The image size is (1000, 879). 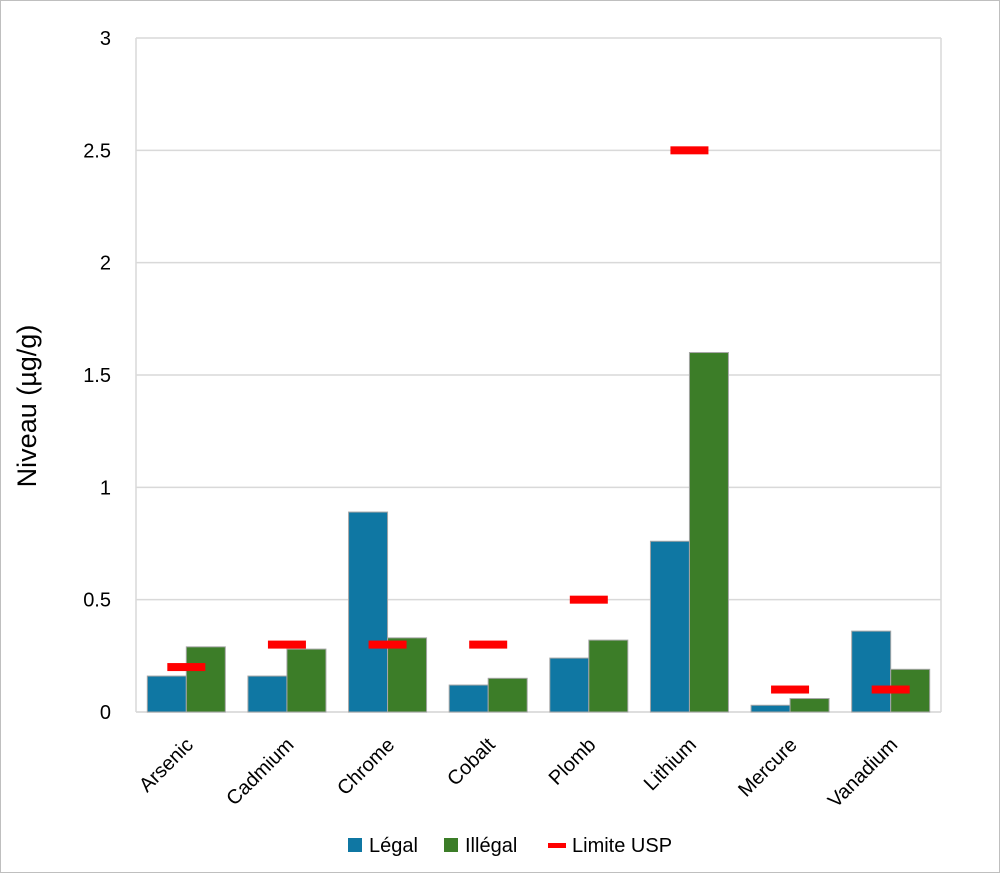 What do you see at coordinates (407, 675) in the screenshot?
I see `bar-illegal-chrome` at bounding box center [407, 675].